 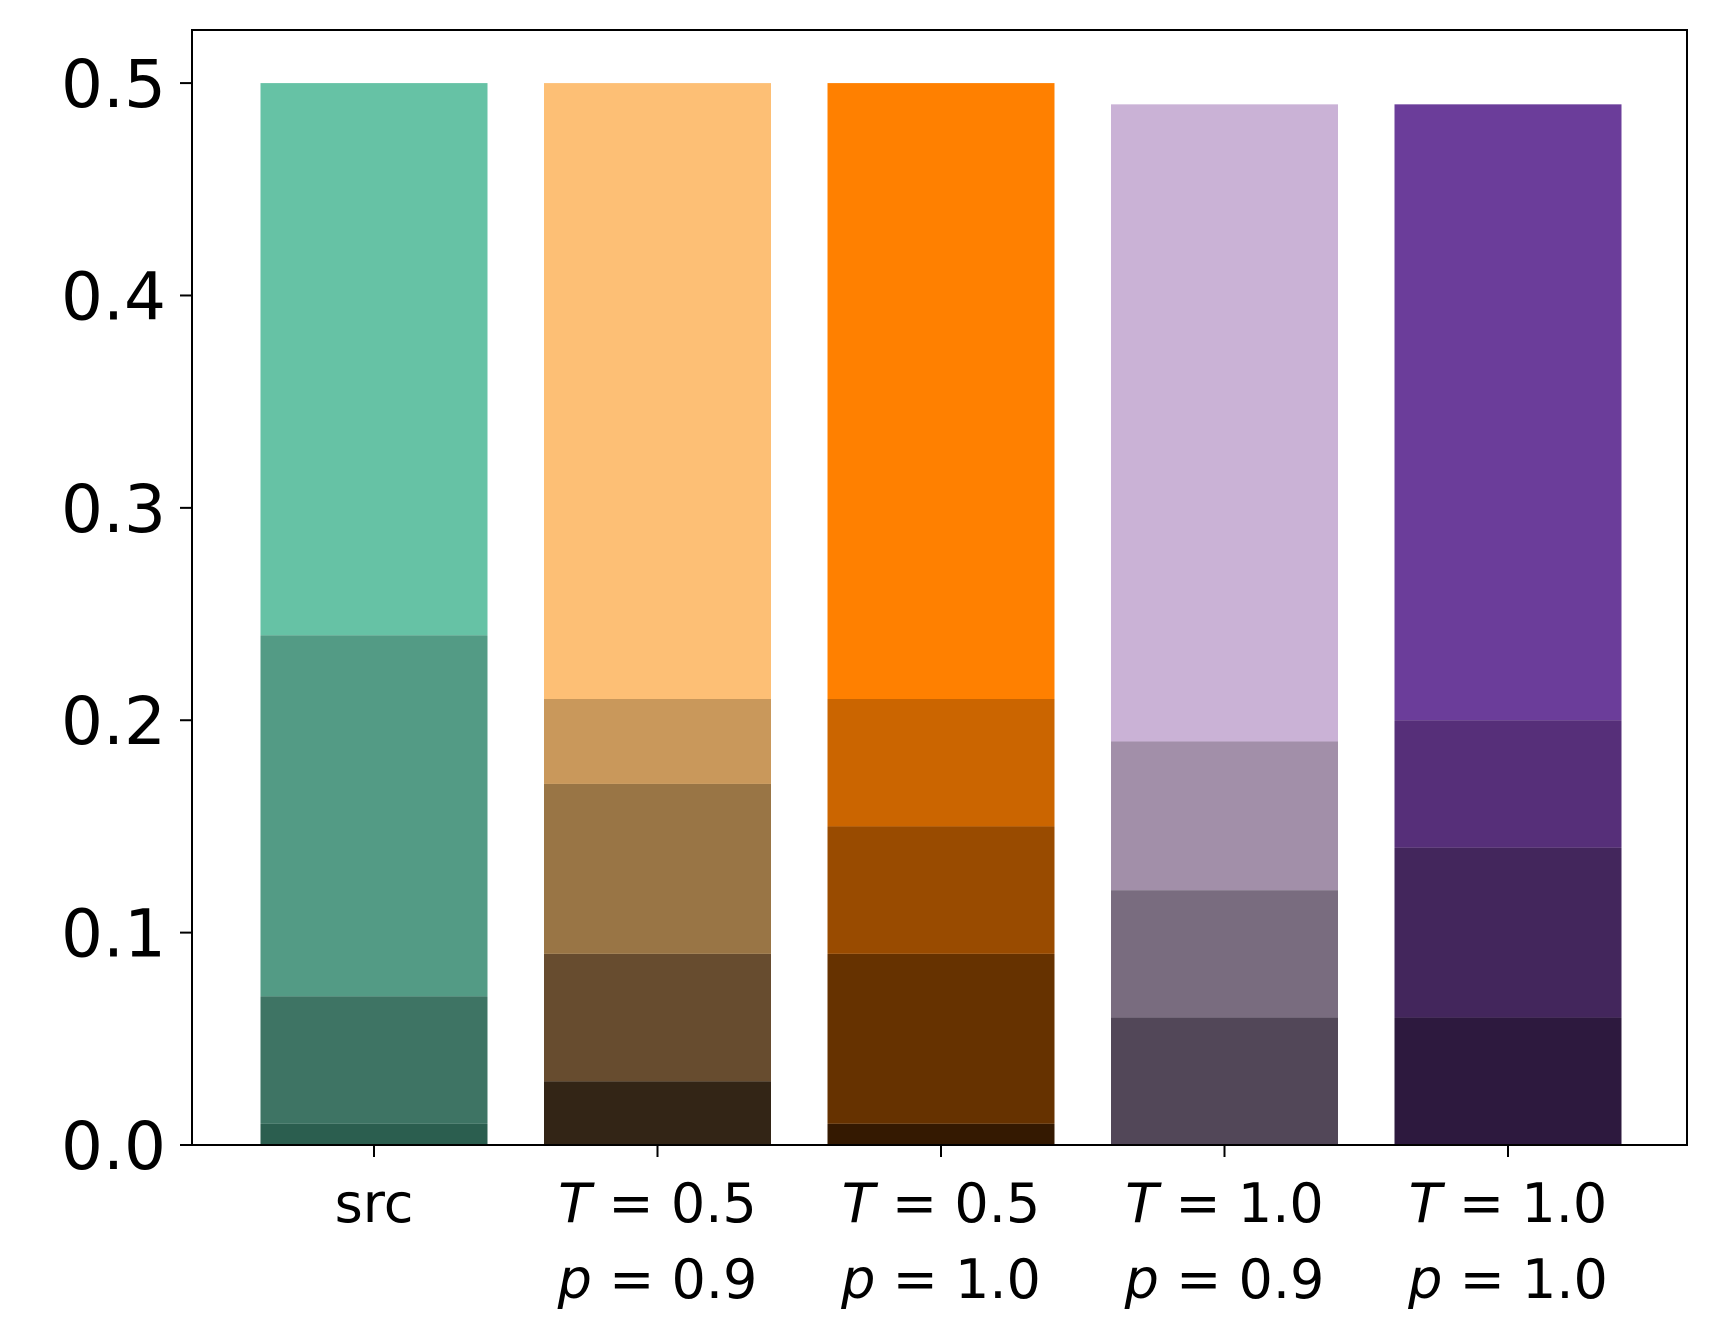 I want to click on y-tick-label: 0.2, so click(x=113, y=721).